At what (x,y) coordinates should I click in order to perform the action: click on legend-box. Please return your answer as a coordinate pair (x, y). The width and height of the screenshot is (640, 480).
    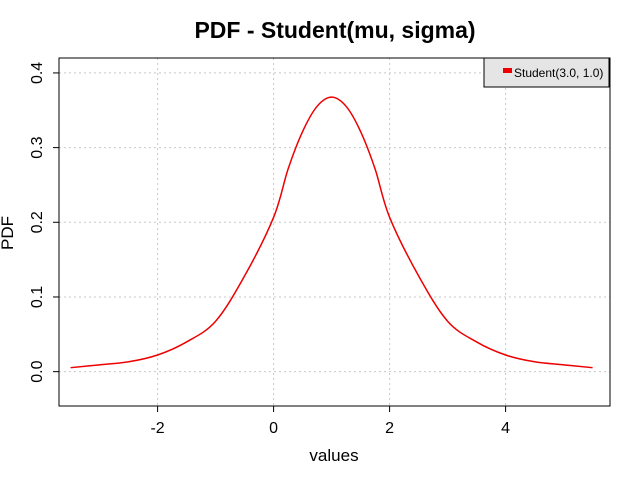
    Looking at the image, I should click on (546, 72).